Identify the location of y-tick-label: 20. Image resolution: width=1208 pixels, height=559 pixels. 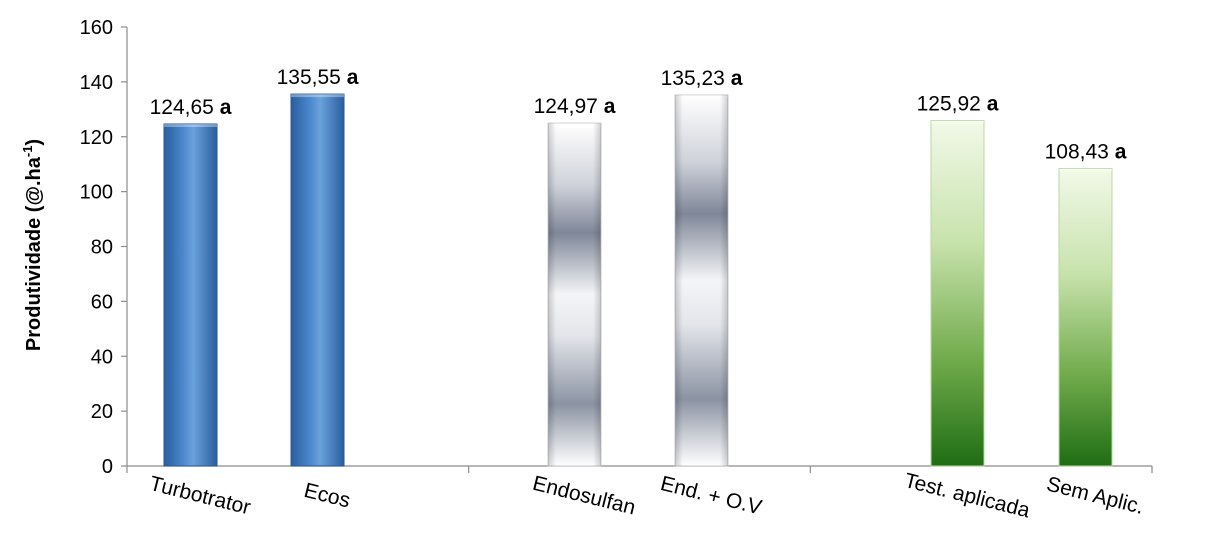
(102, 412).